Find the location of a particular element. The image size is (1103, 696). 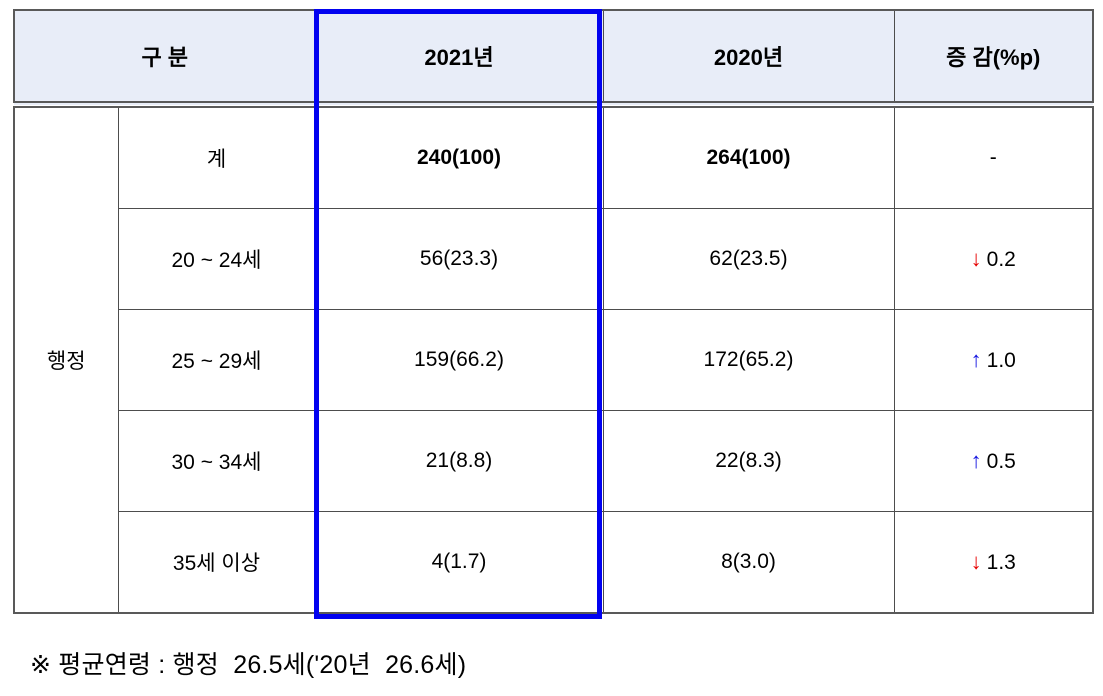

change-value: 1.0 is located at coordinates (1001, 360).